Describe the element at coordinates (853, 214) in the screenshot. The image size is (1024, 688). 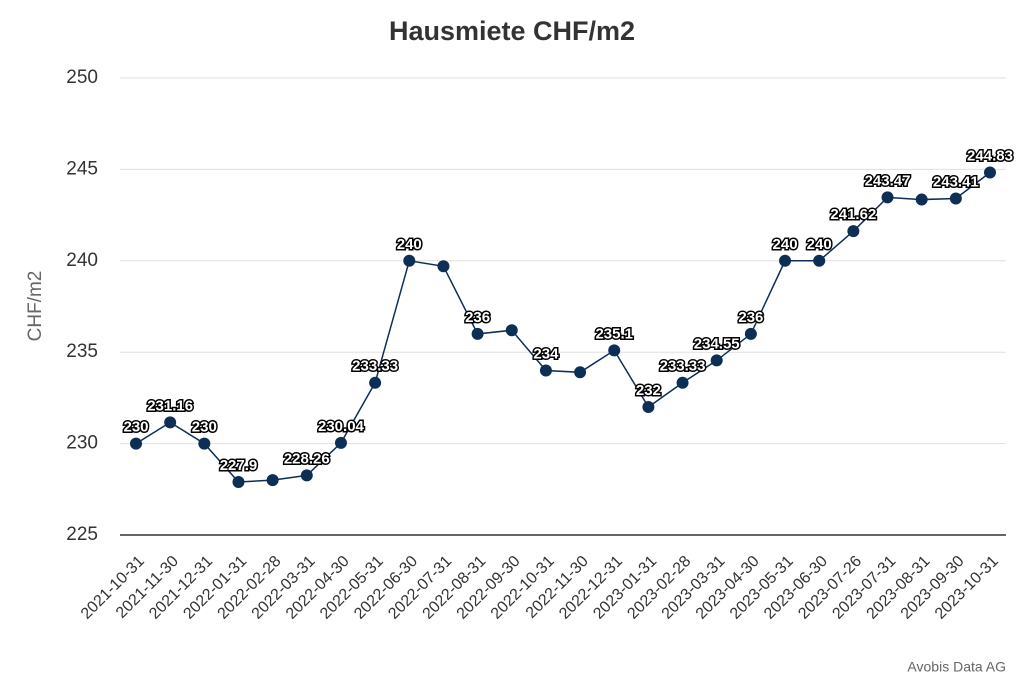
I see `value-label: 241.62` at that location.